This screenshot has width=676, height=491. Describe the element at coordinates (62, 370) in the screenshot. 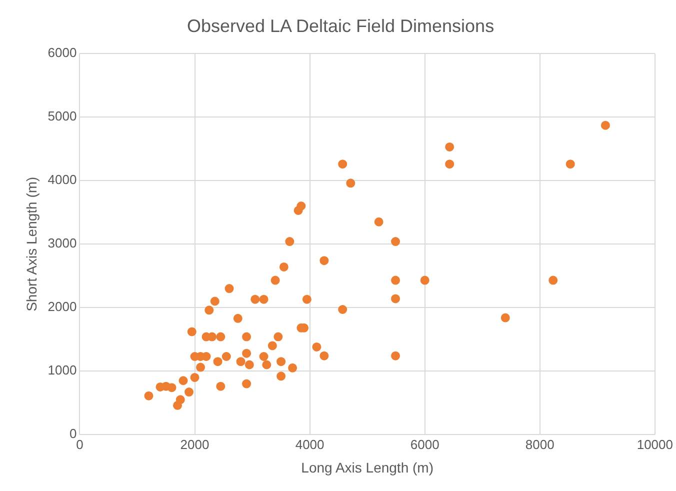

I see `y-tick-label: 1000` at that location.